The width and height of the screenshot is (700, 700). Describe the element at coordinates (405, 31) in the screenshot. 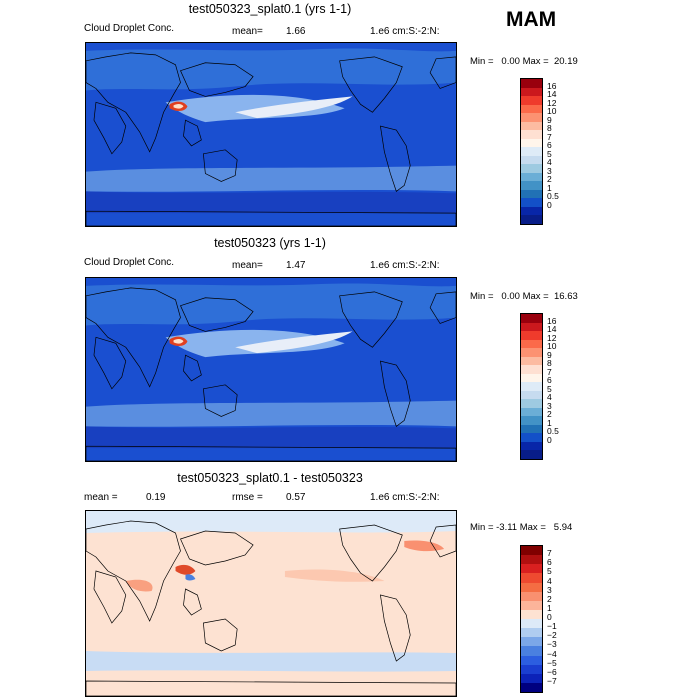

I see `panel1-units: 1.e6 cm:S:-2:N:` at that location.